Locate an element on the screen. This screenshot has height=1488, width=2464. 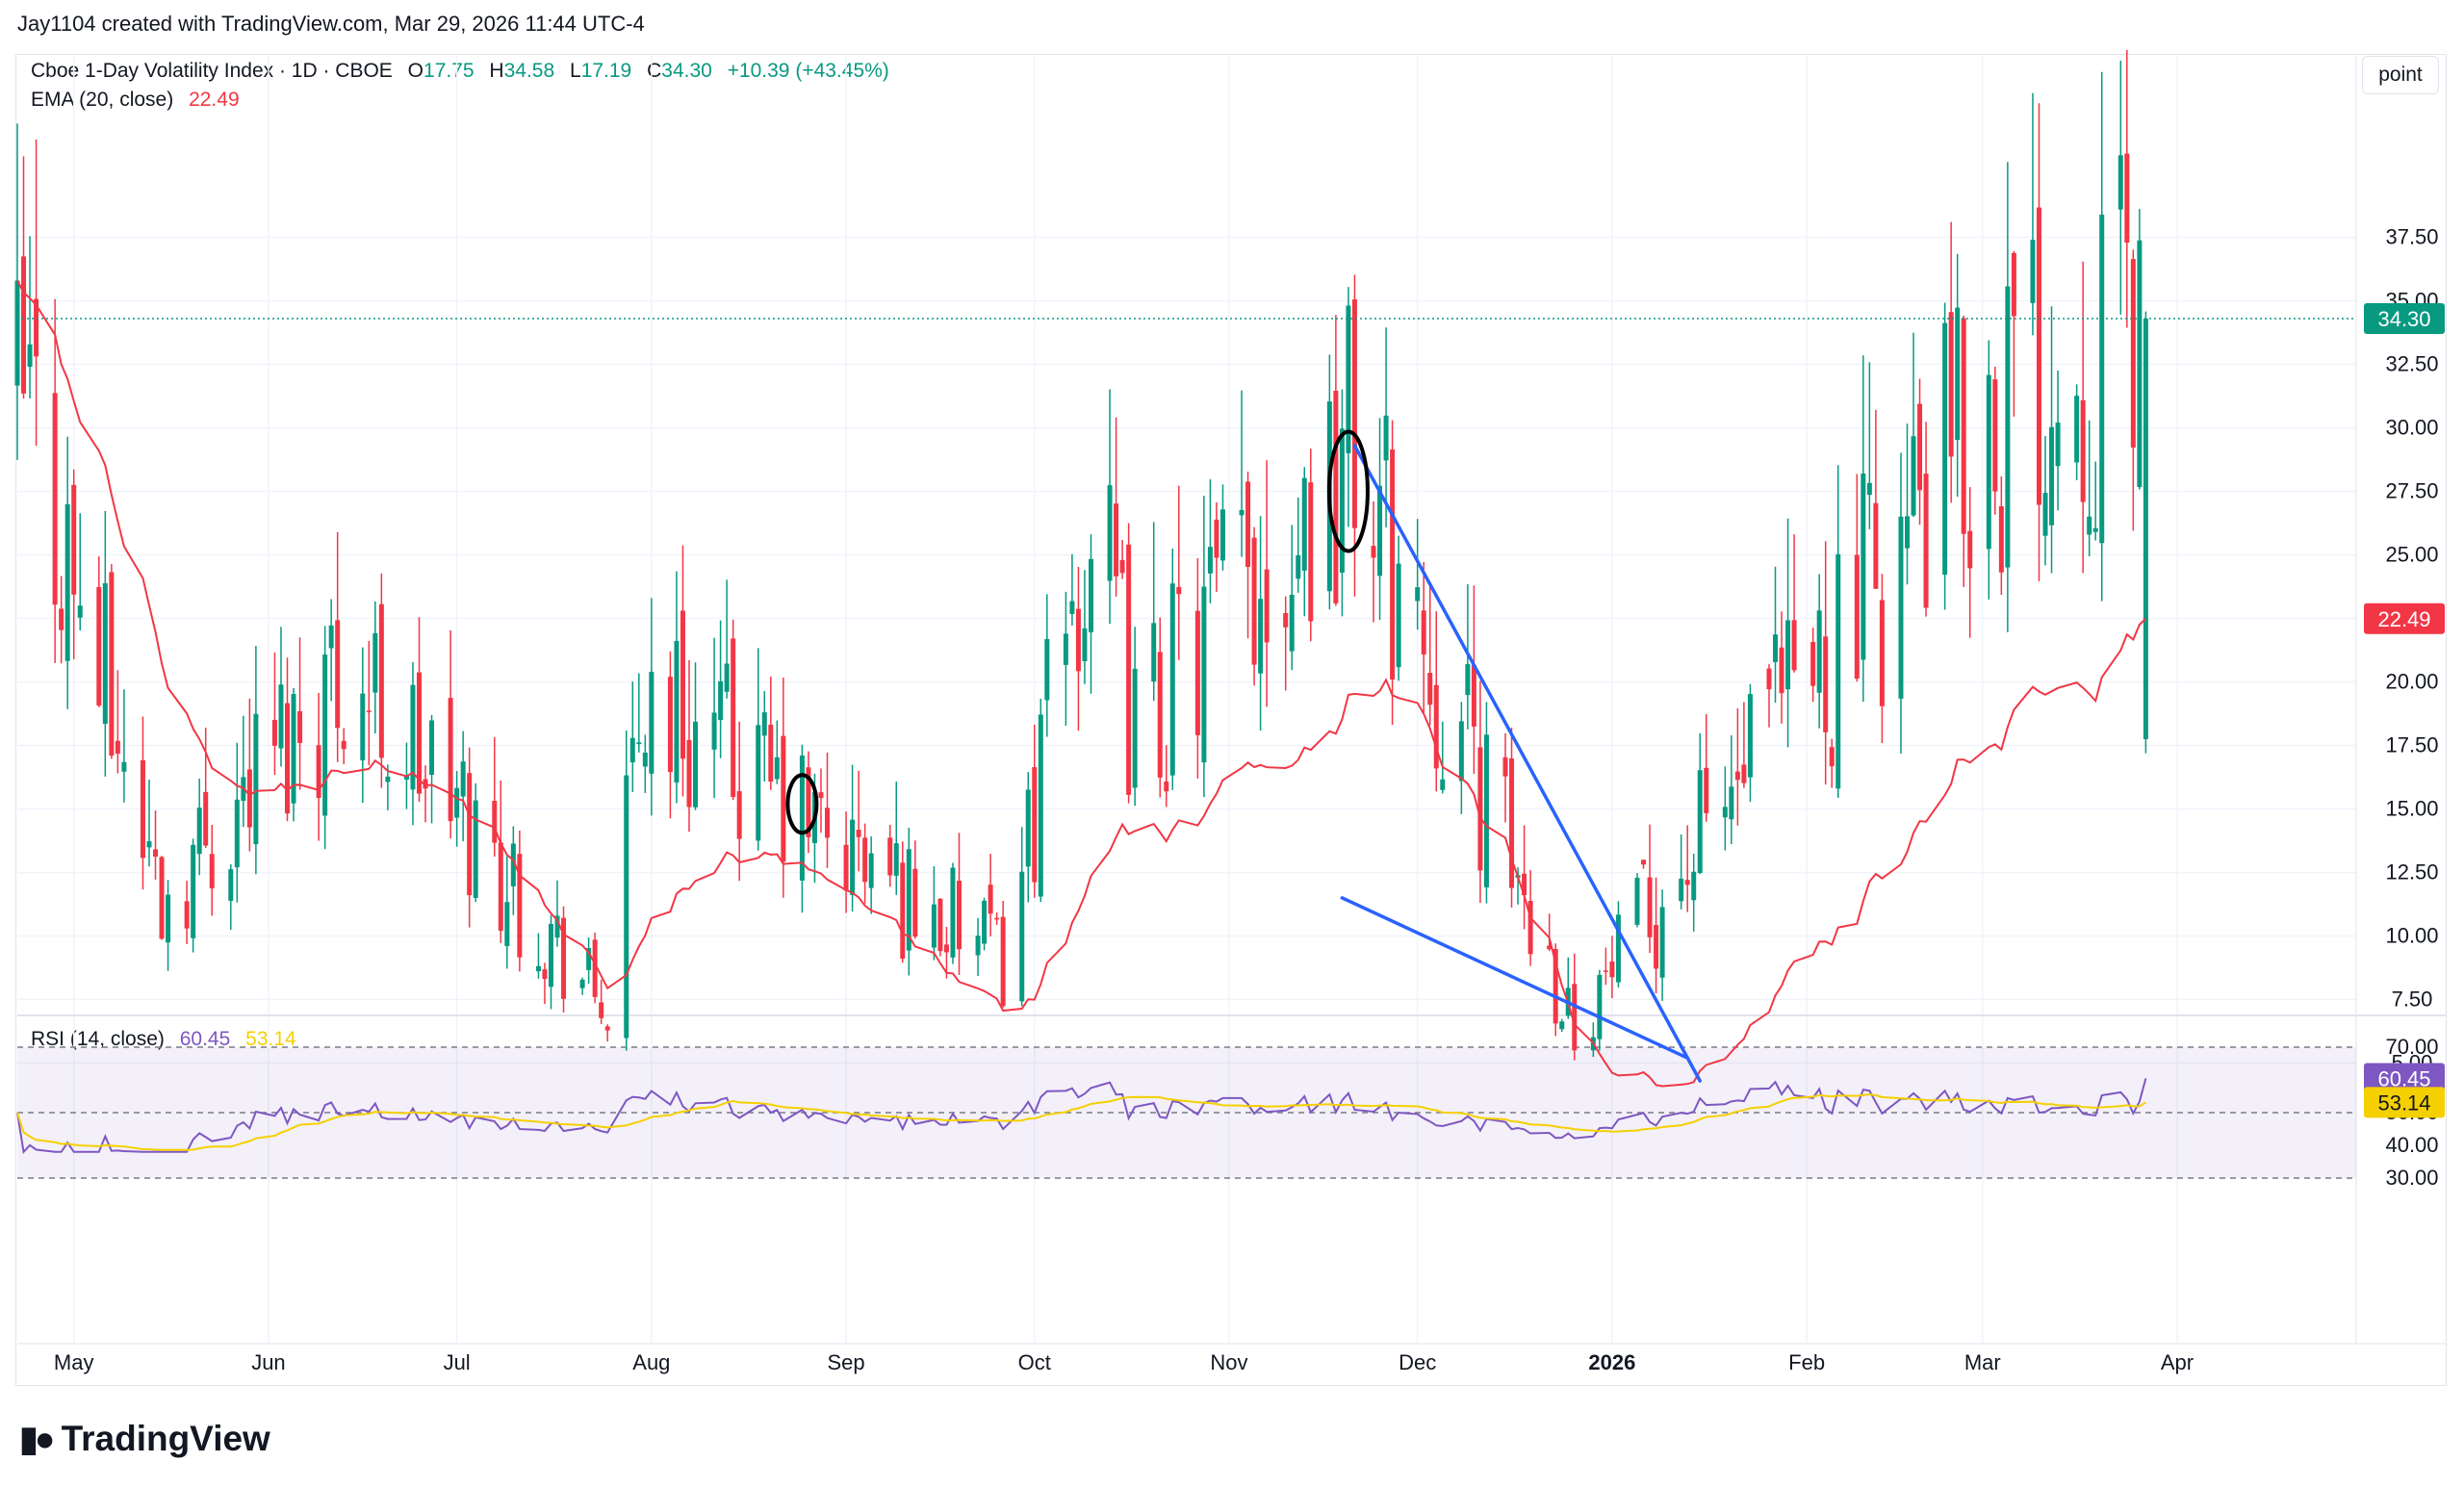
change-value: +10.39 (+43.45%) is located at coordinates (808, 71).